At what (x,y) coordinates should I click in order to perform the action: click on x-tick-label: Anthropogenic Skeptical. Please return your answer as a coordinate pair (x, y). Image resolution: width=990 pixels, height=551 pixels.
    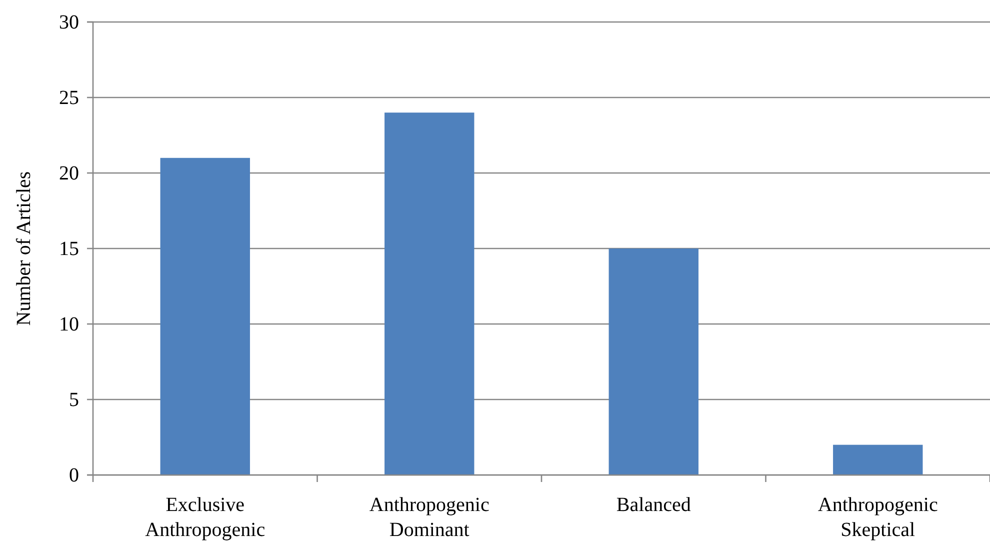
    Looking at the image, I should click on (878, 517).